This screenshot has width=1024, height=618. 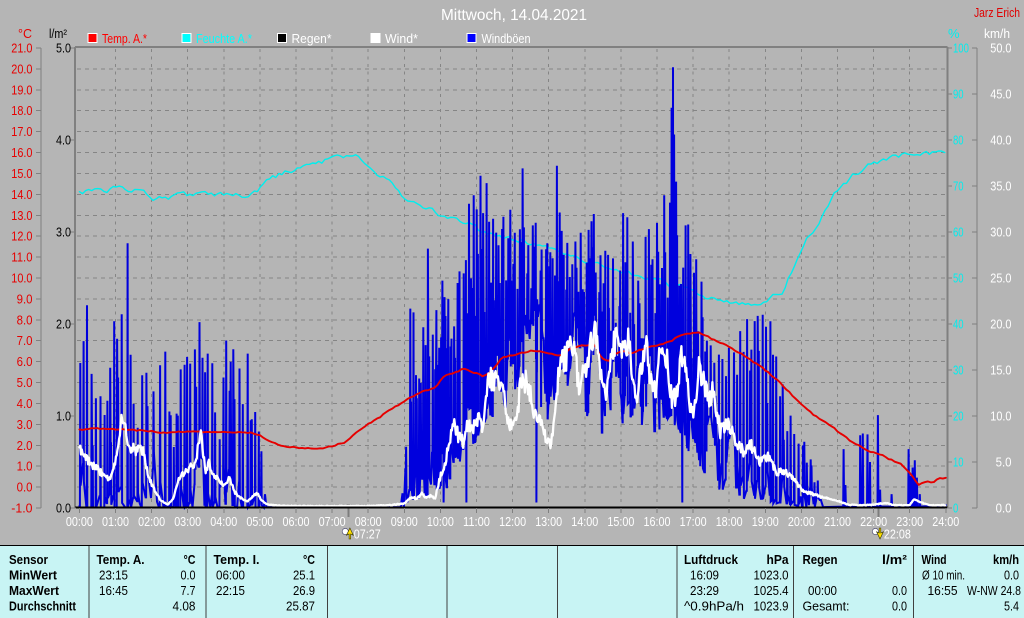 I want to click on svg-text: 18:00, so click(x=729, y=521).